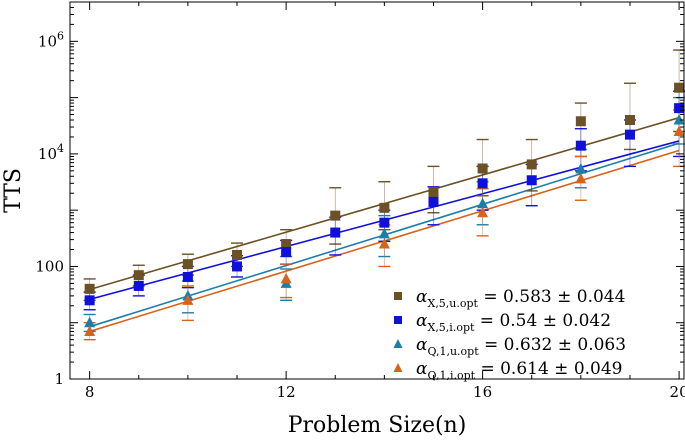 This screenshot has width=685, height=441. What do you see at coordinates (90, 392) in the screenshot?
I see `x-tick-label: 8` at bounding box center [90, 392].